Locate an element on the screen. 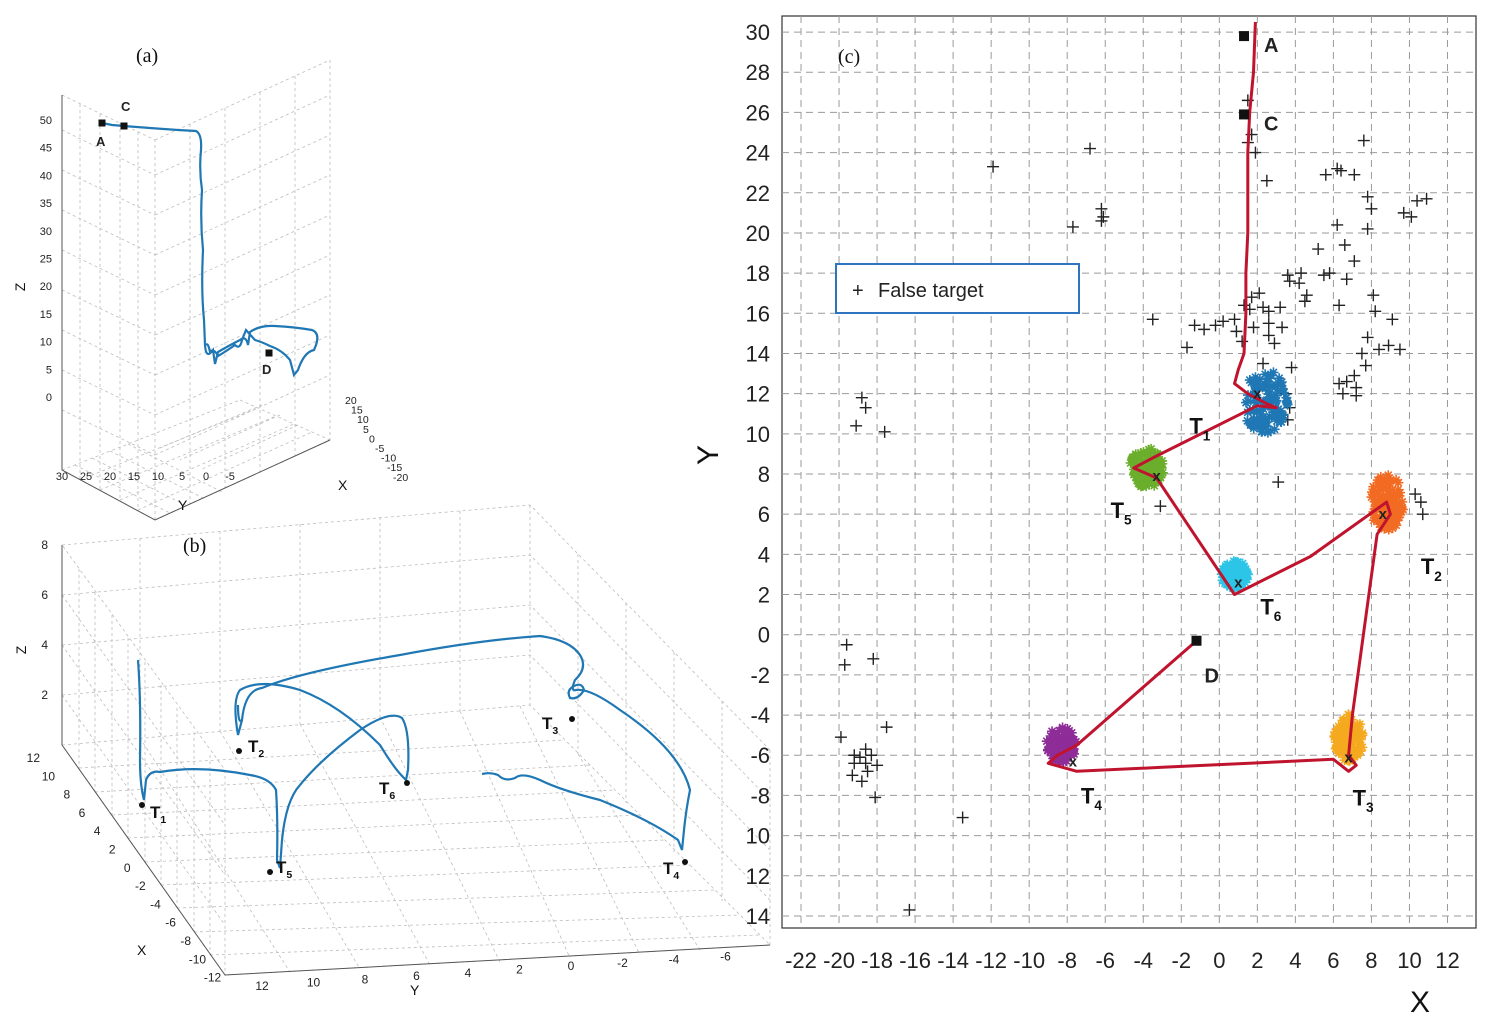  panel-a-ytick: 20 is located at coordinates (110, 477).